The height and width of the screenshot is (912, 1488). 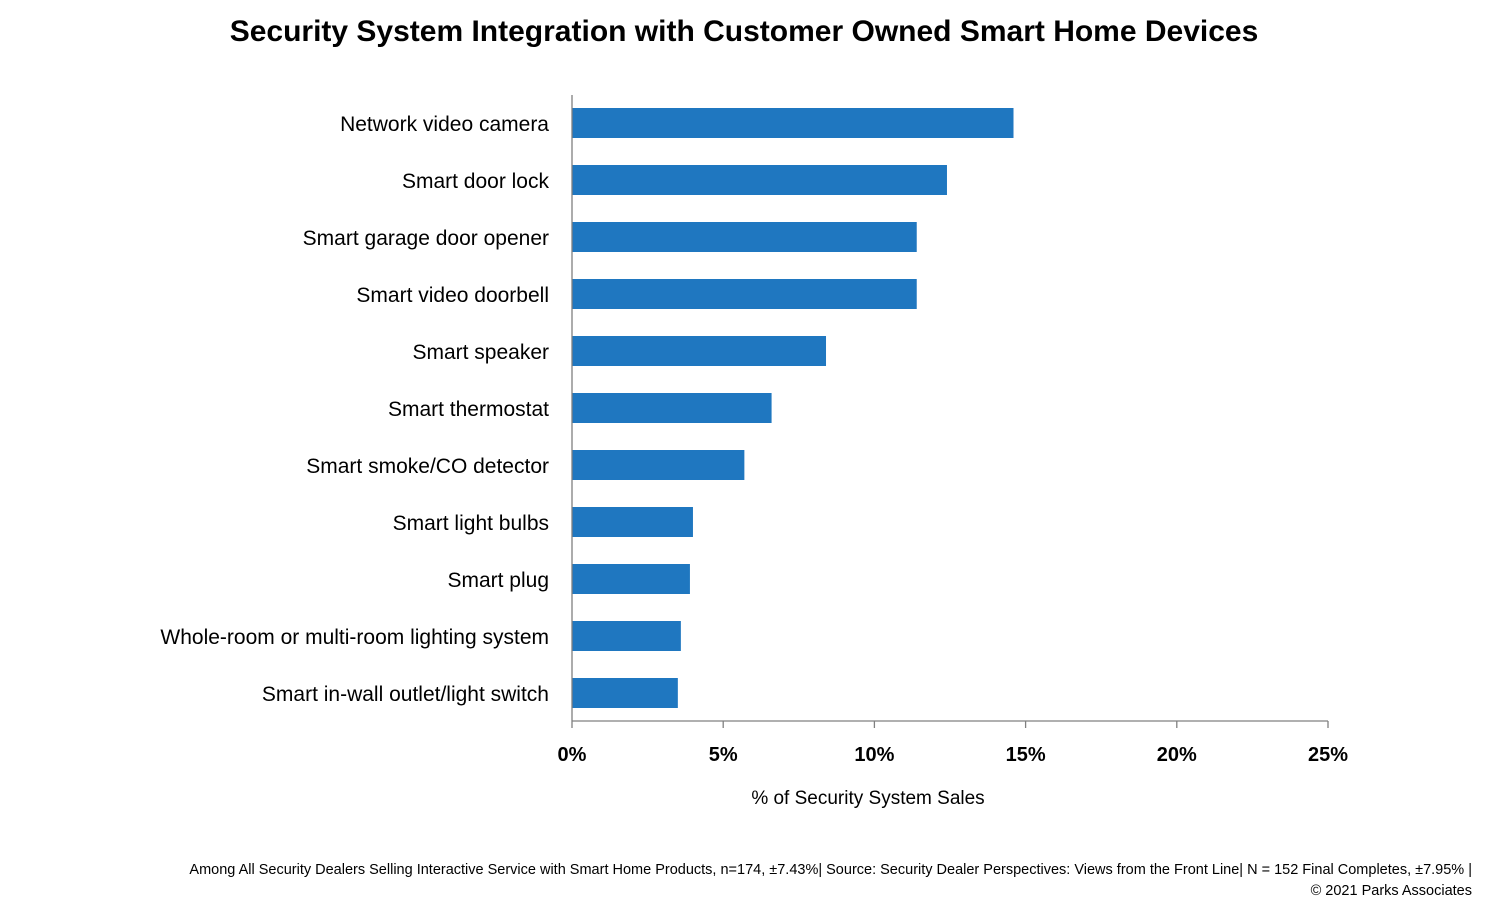 What do you see at coordinates (1391, 891) in the screenshot?
I see `footnote-copyright: © 2021 Parks Associates` at bounding box center [1391, 891].